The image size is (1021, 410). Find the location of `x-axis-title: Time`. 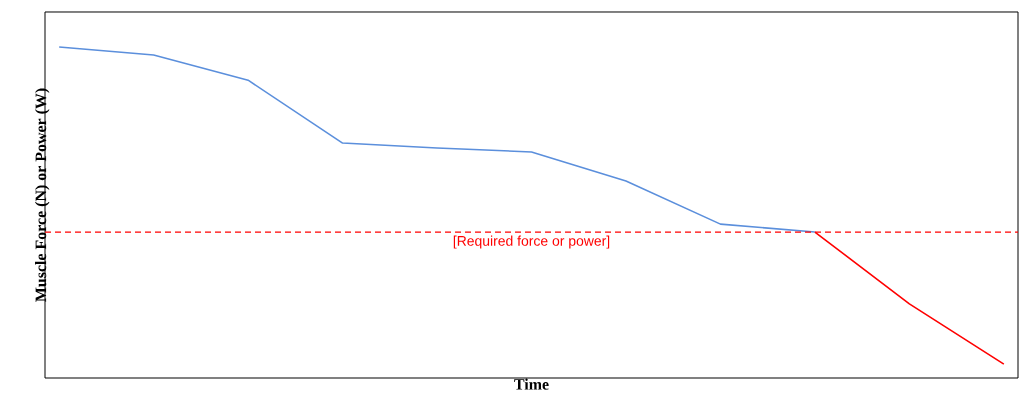

x-axis-title: Time is located at coordinates (531, 384).